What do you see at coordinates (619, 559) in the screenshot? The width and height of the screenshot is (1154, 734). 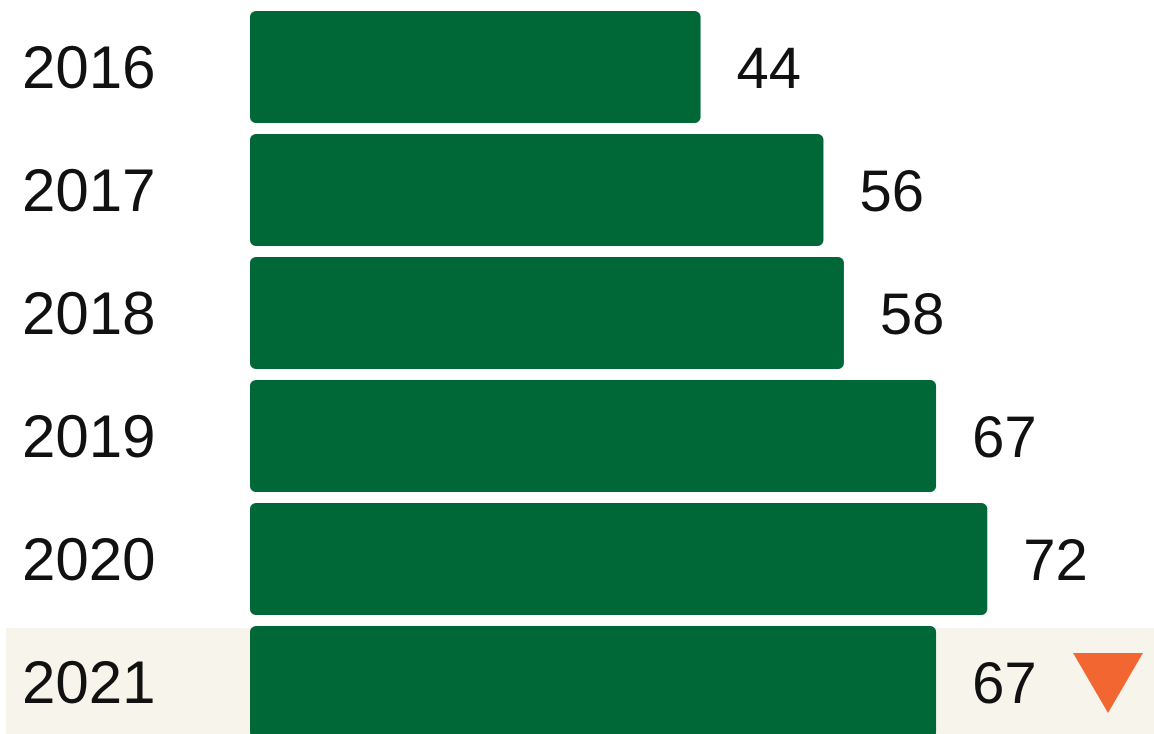 I see `bar-2020` at bounding box center [619, 559].